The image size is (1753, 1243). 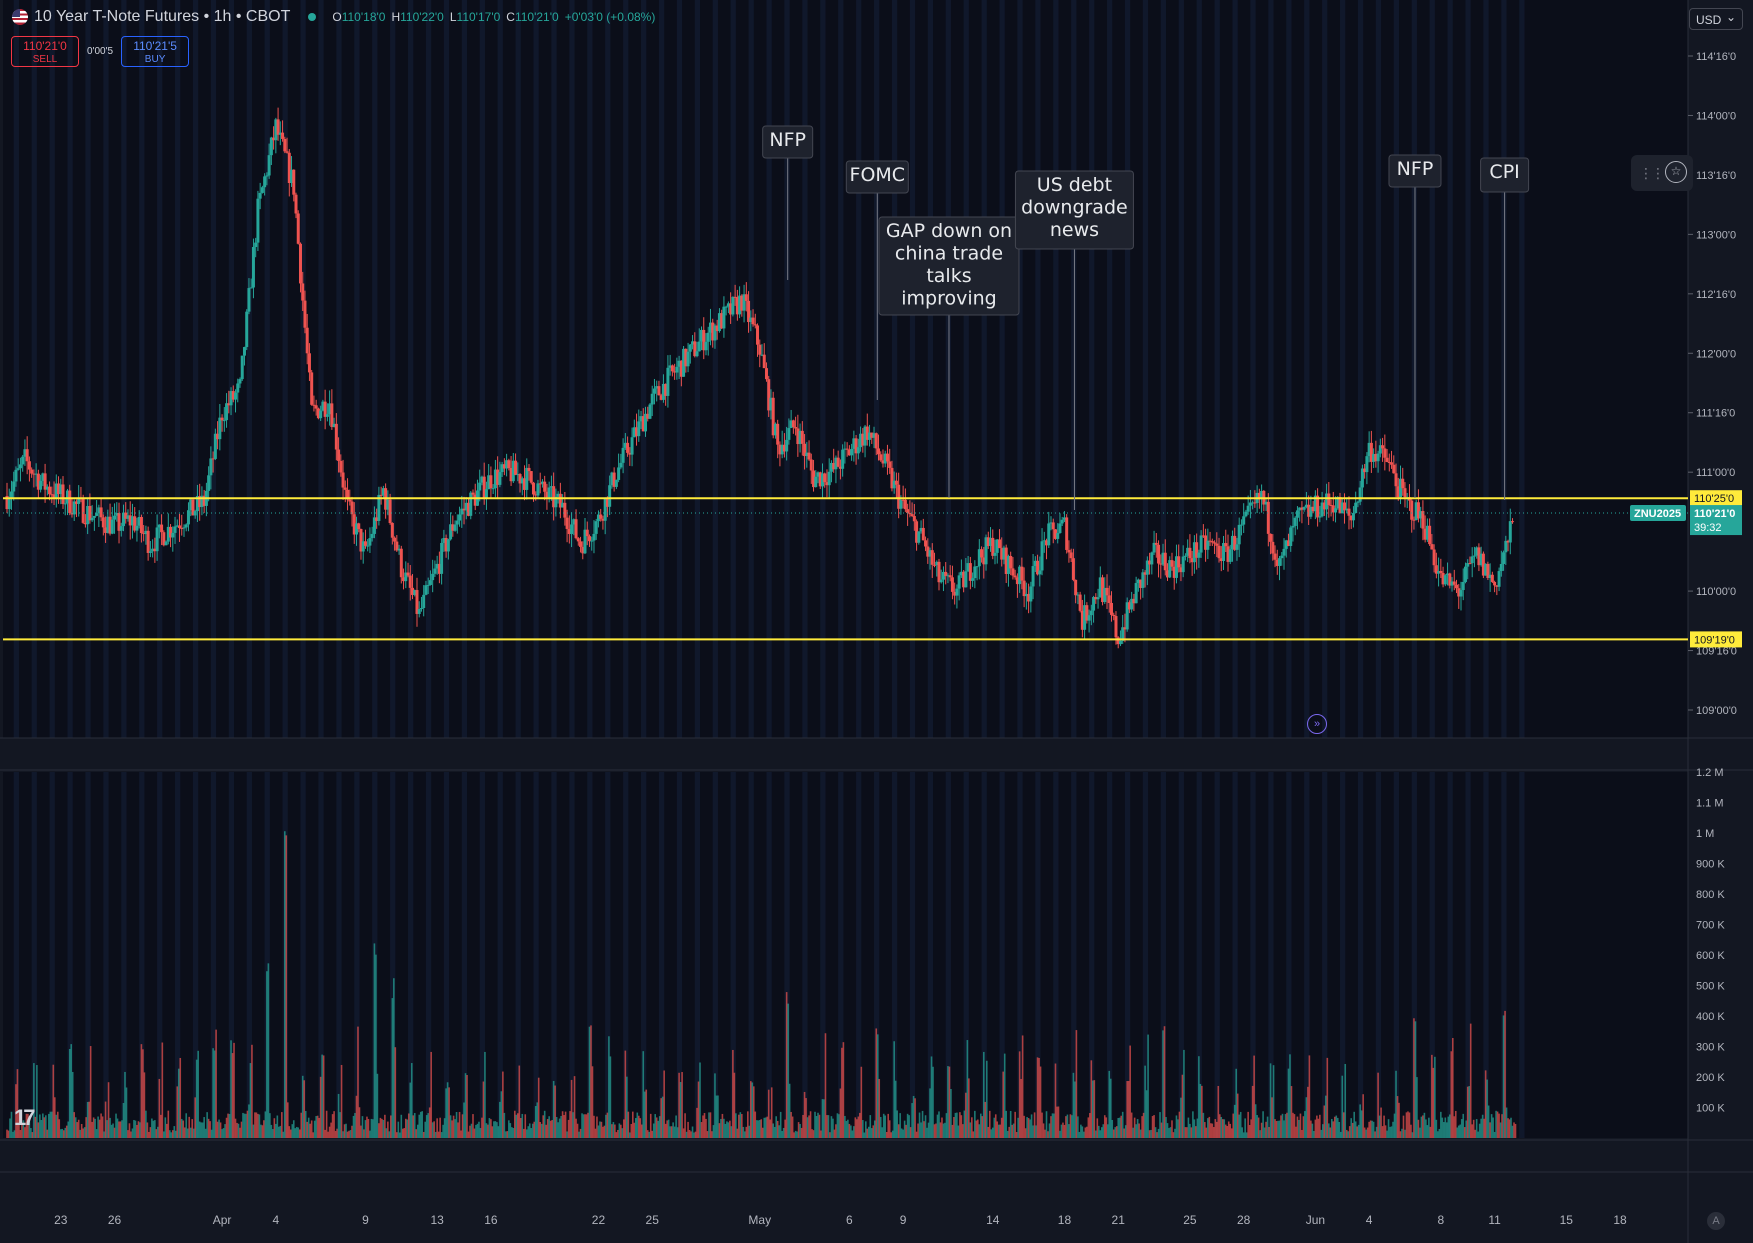 What do you see at coordinates (1317, 724) in the screenshot?
I see `scroll-to-realtime-icon: »` at bounding box center [1317, 724].